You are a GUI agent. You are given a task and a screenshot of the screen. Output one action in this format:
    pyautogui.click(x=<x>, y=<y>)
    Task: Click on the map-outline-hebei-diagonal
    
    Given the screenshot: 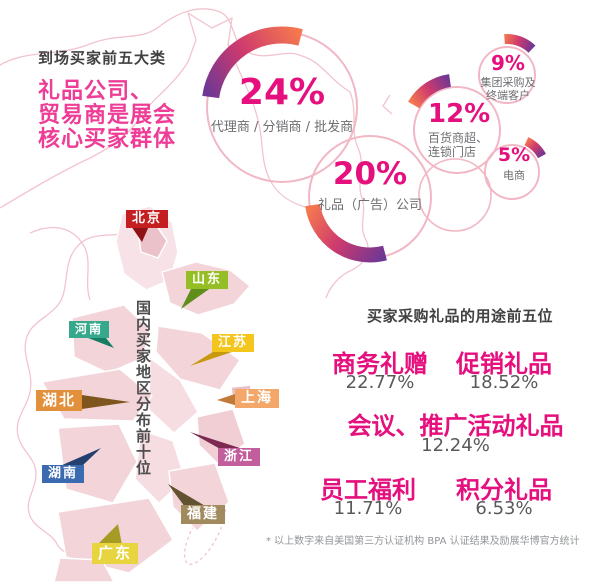 What is the action you would take?
    pyautogui.click(x=266, y=126)
    